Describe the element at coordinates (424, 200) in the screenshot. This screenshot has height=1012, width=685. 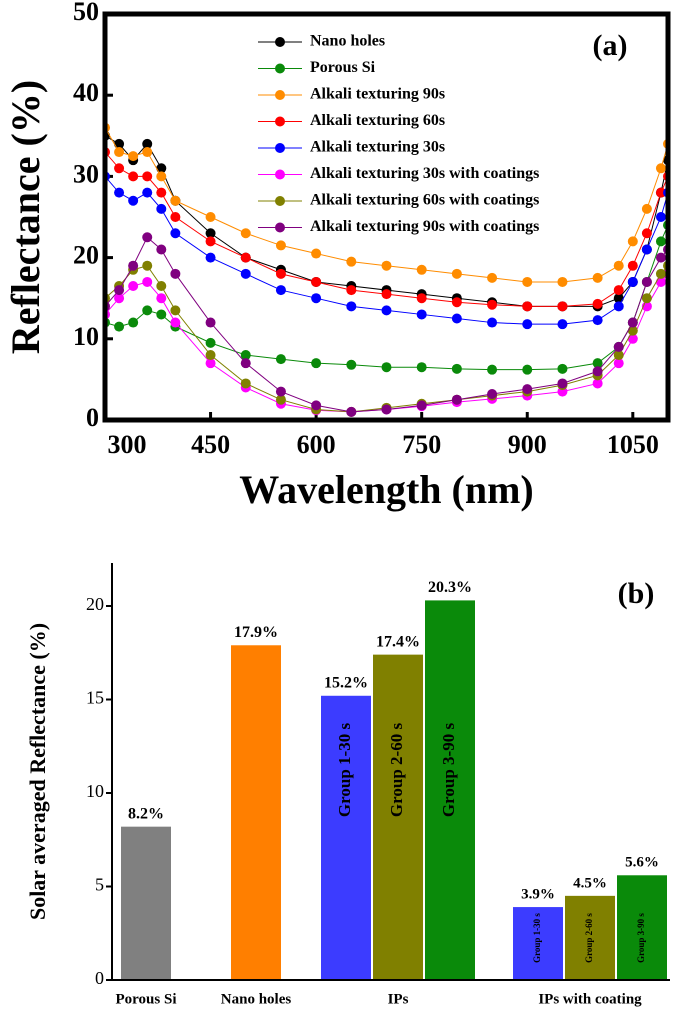
I see `legend-label: Alkali texturing 60s with coatings` at that location.